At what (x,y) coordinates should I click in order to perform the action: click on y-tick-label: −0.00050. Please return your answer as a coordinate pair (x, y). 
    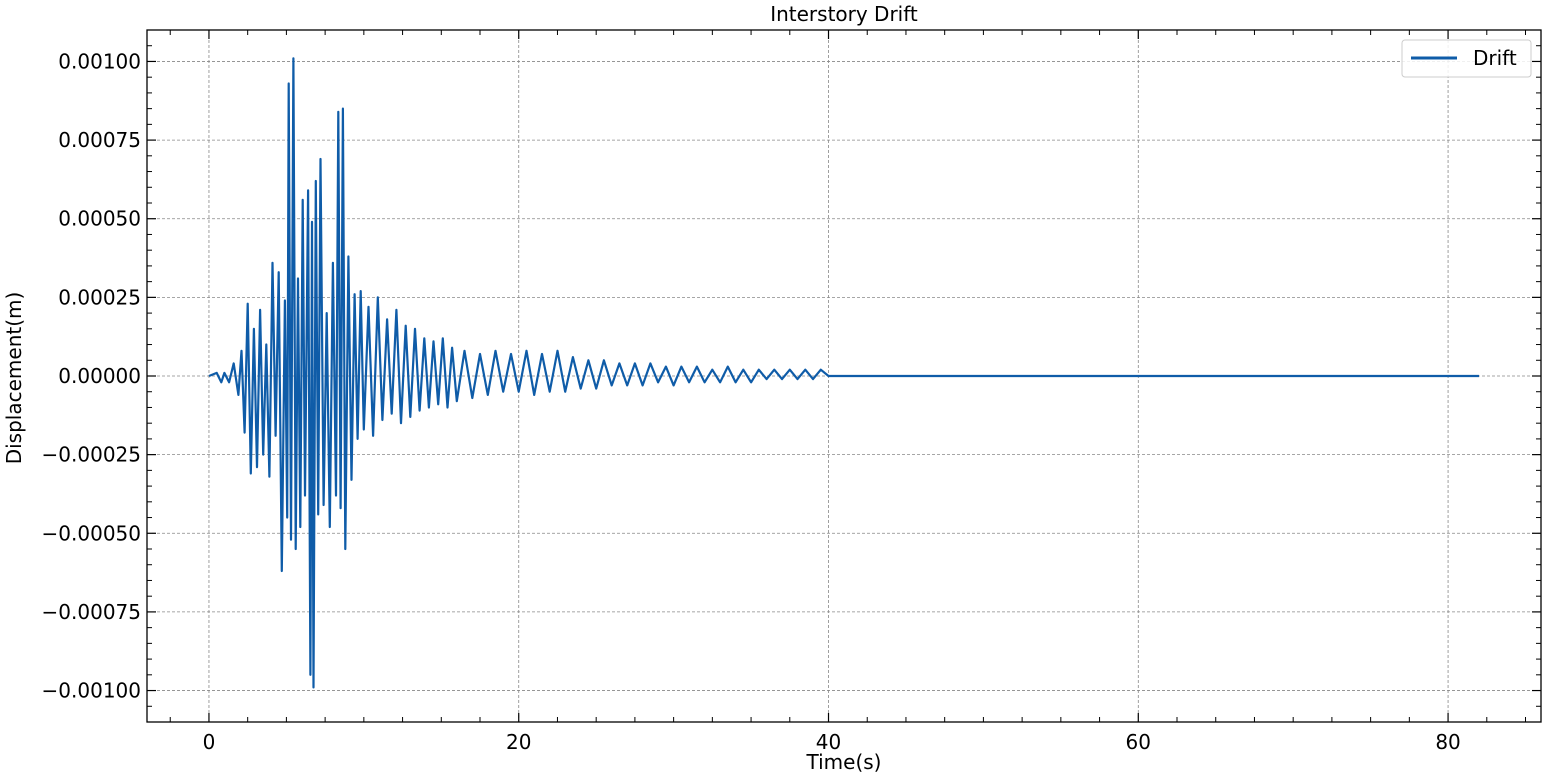
    Looking at the image, I should click on (91, 533).